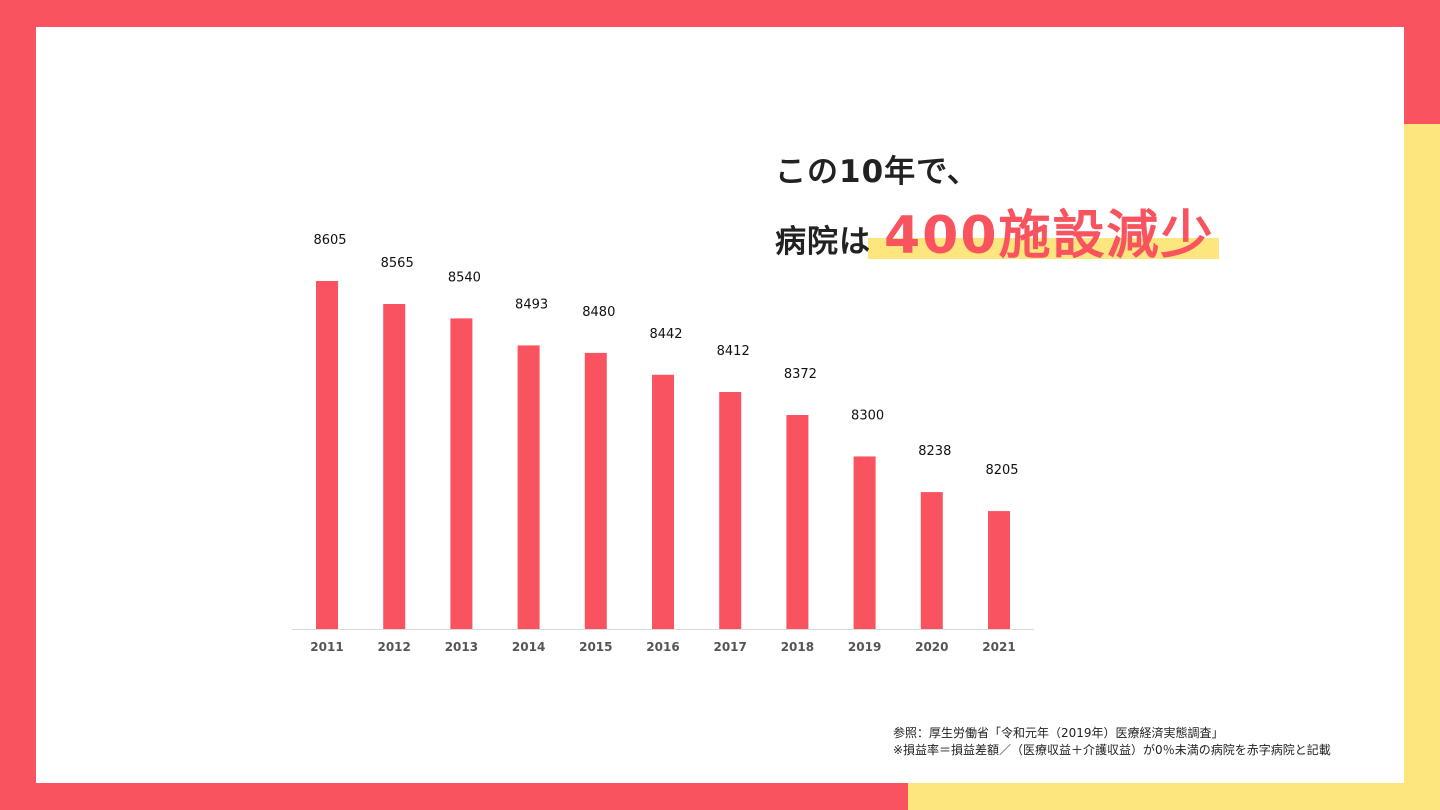  What do you see at coordinates (662, 647) in the screenshot?
I see `x-tick-label: 2016` at bounding box center [662, 647].